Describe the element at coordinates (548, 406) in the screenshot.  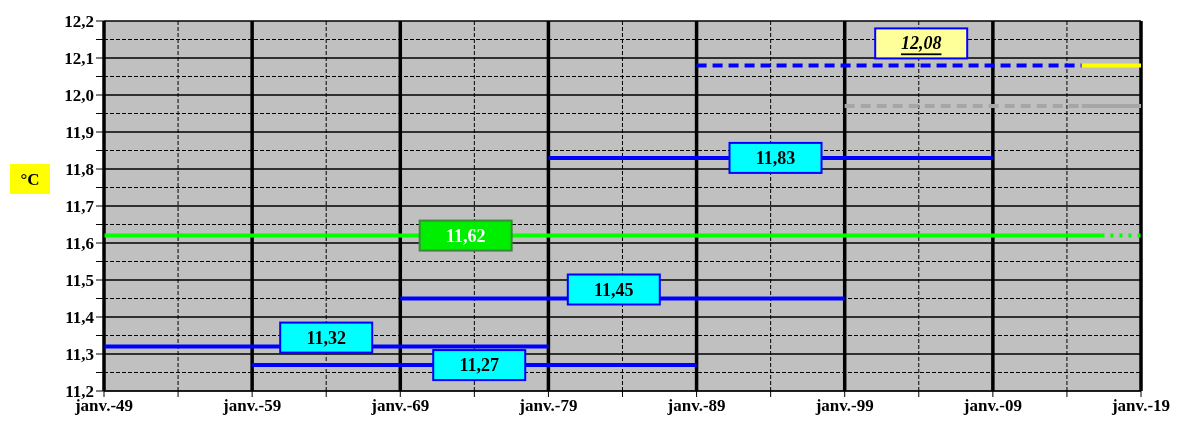
I see `x-tick-label: janv.-79` at that location.